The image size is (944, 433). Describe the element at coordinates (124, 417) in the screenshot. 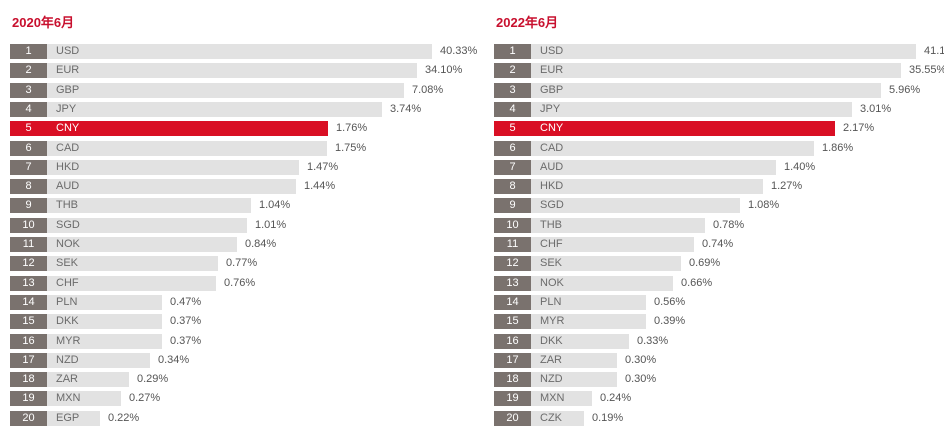

I see `value-label: 0.22%` at that location.